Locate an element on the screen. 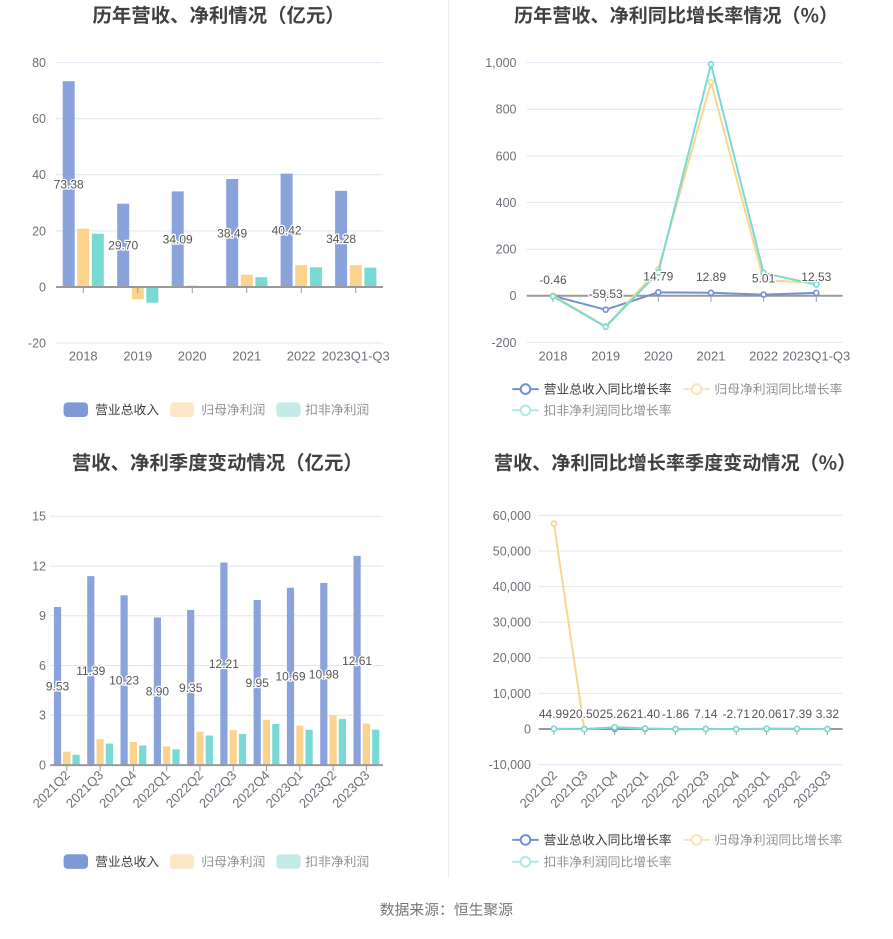  svg-text: 50,000 is located at coordinates (512, 551).